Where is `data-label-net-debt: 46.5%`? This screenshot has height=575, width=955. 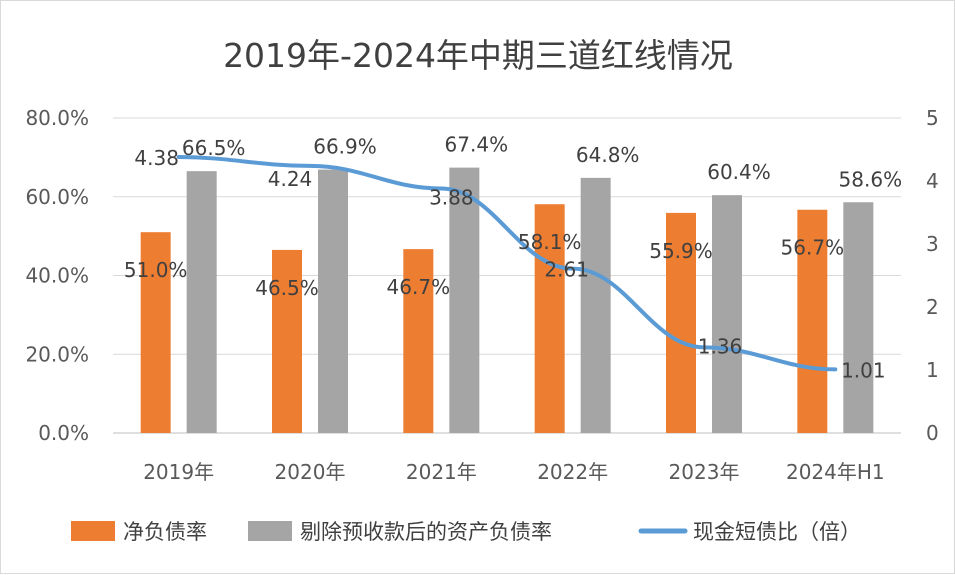 data-label-net-debt: 46.5% is located at coordinates (287, 288).